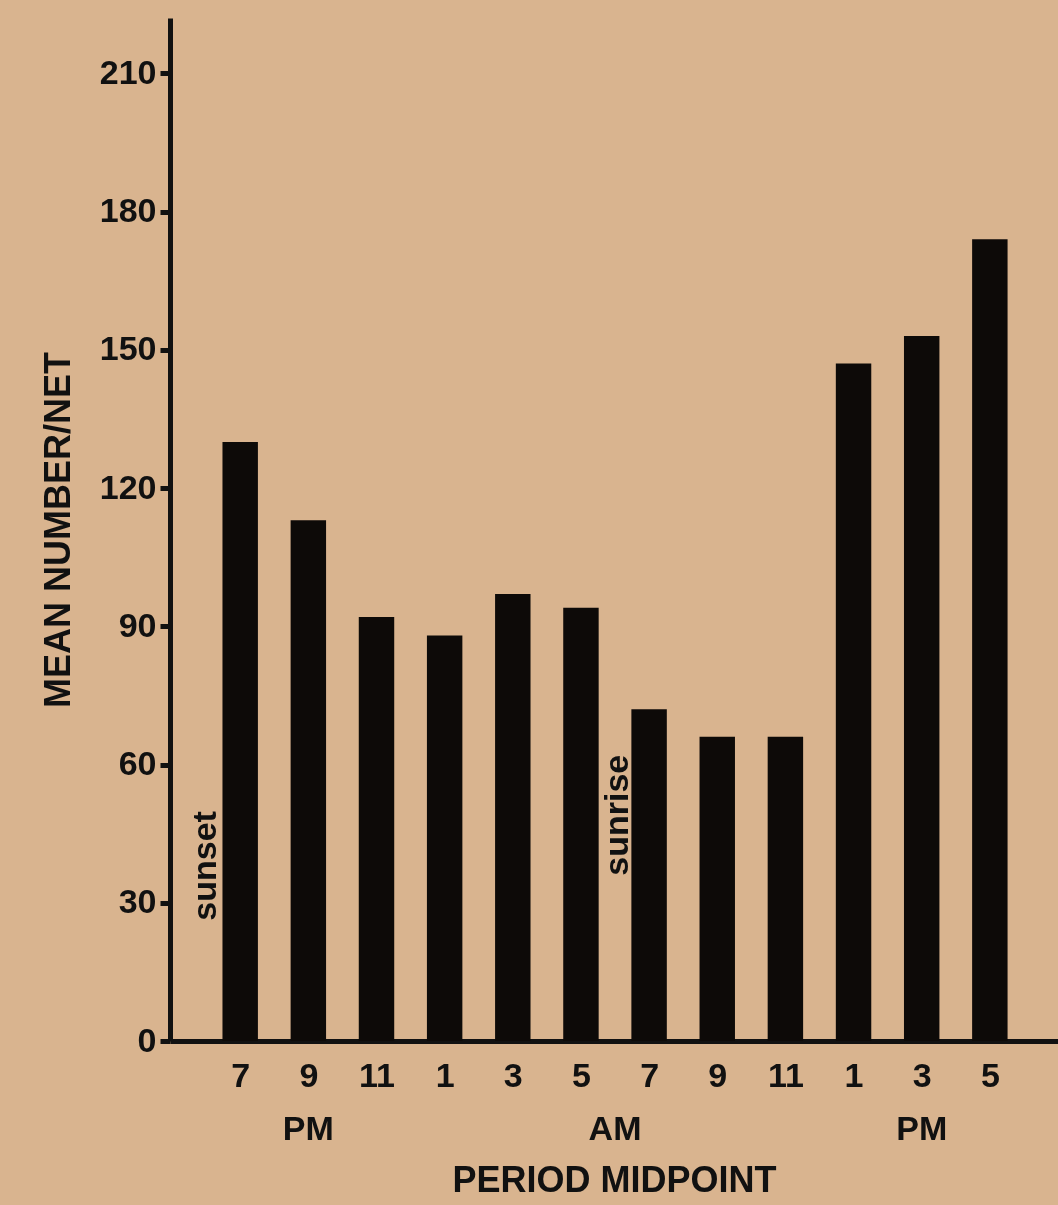  I want to click on y-tick-label: 60, so click(137, 763).